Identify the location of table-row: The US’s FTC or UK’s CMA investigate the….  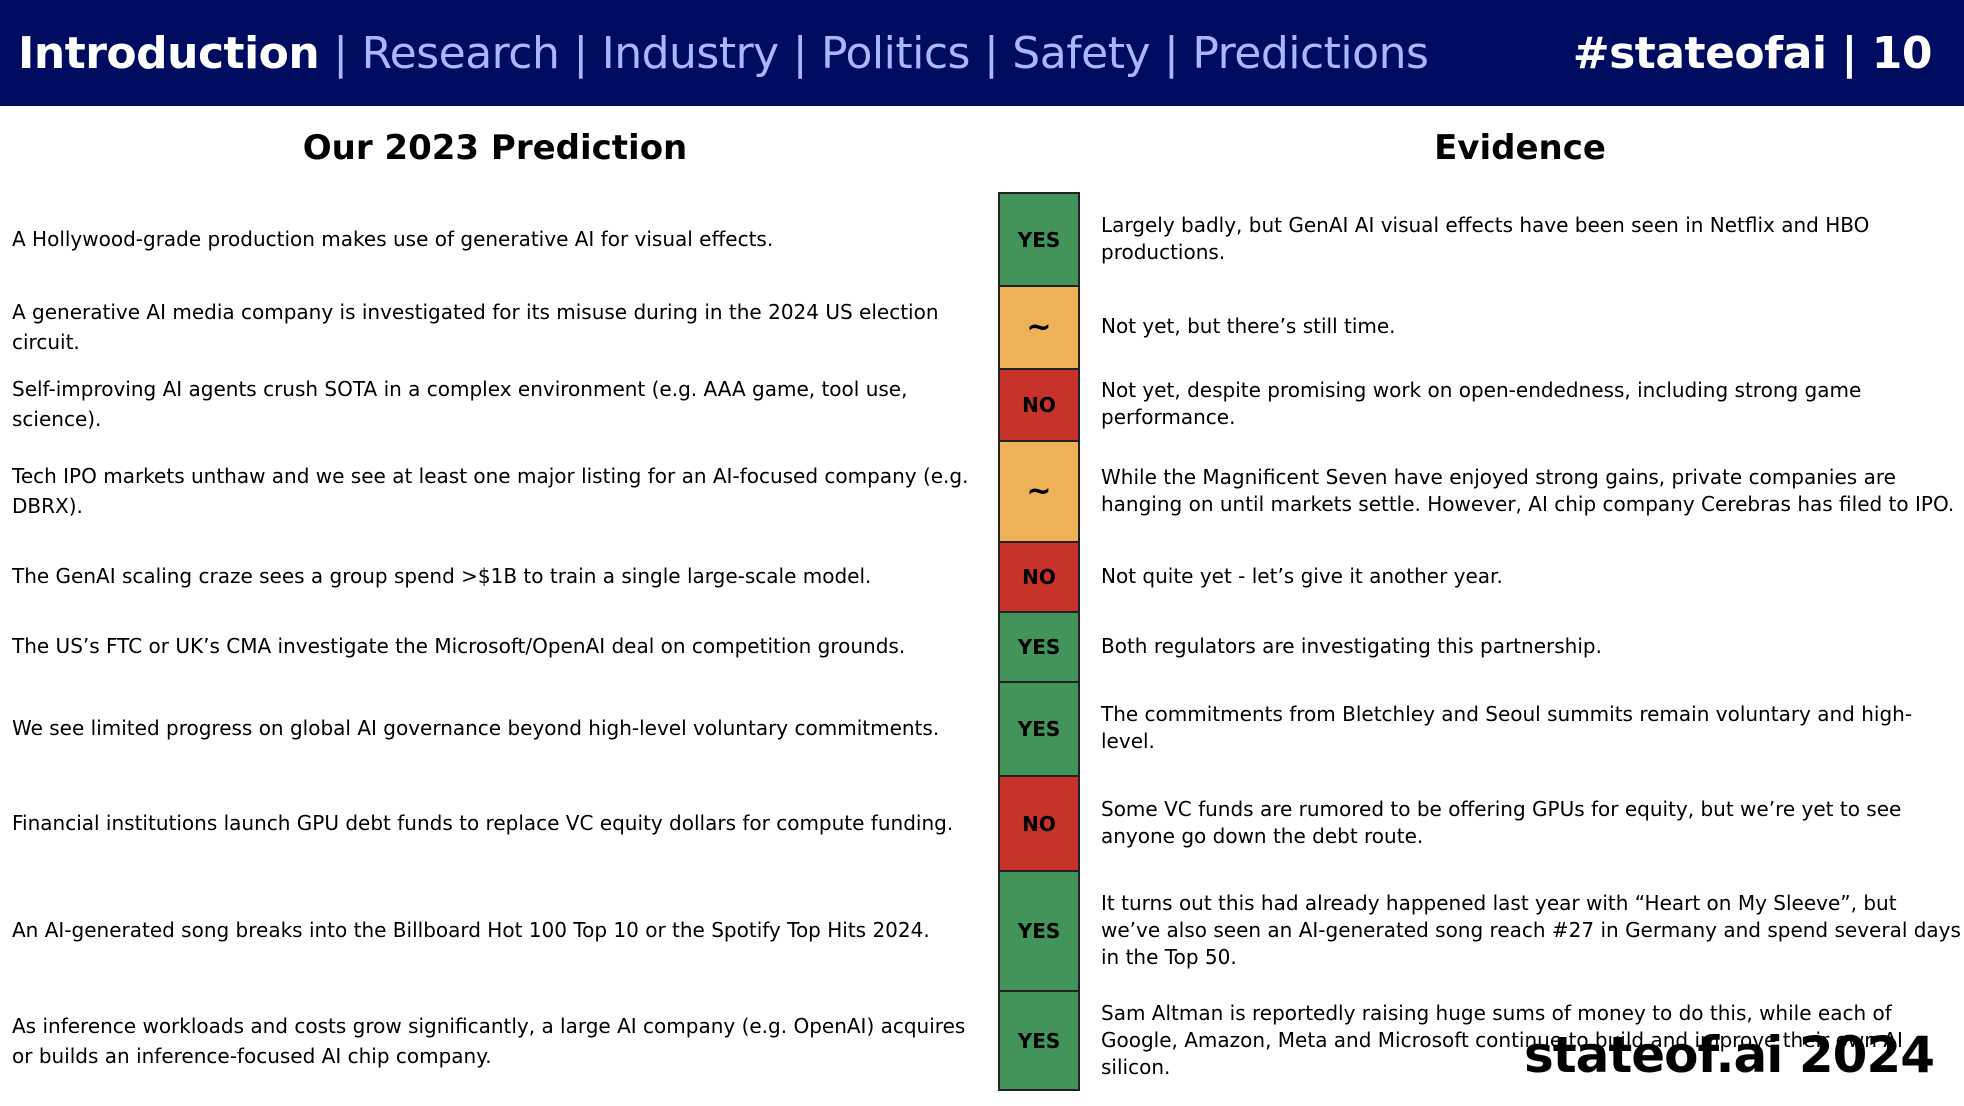
(982, 646).